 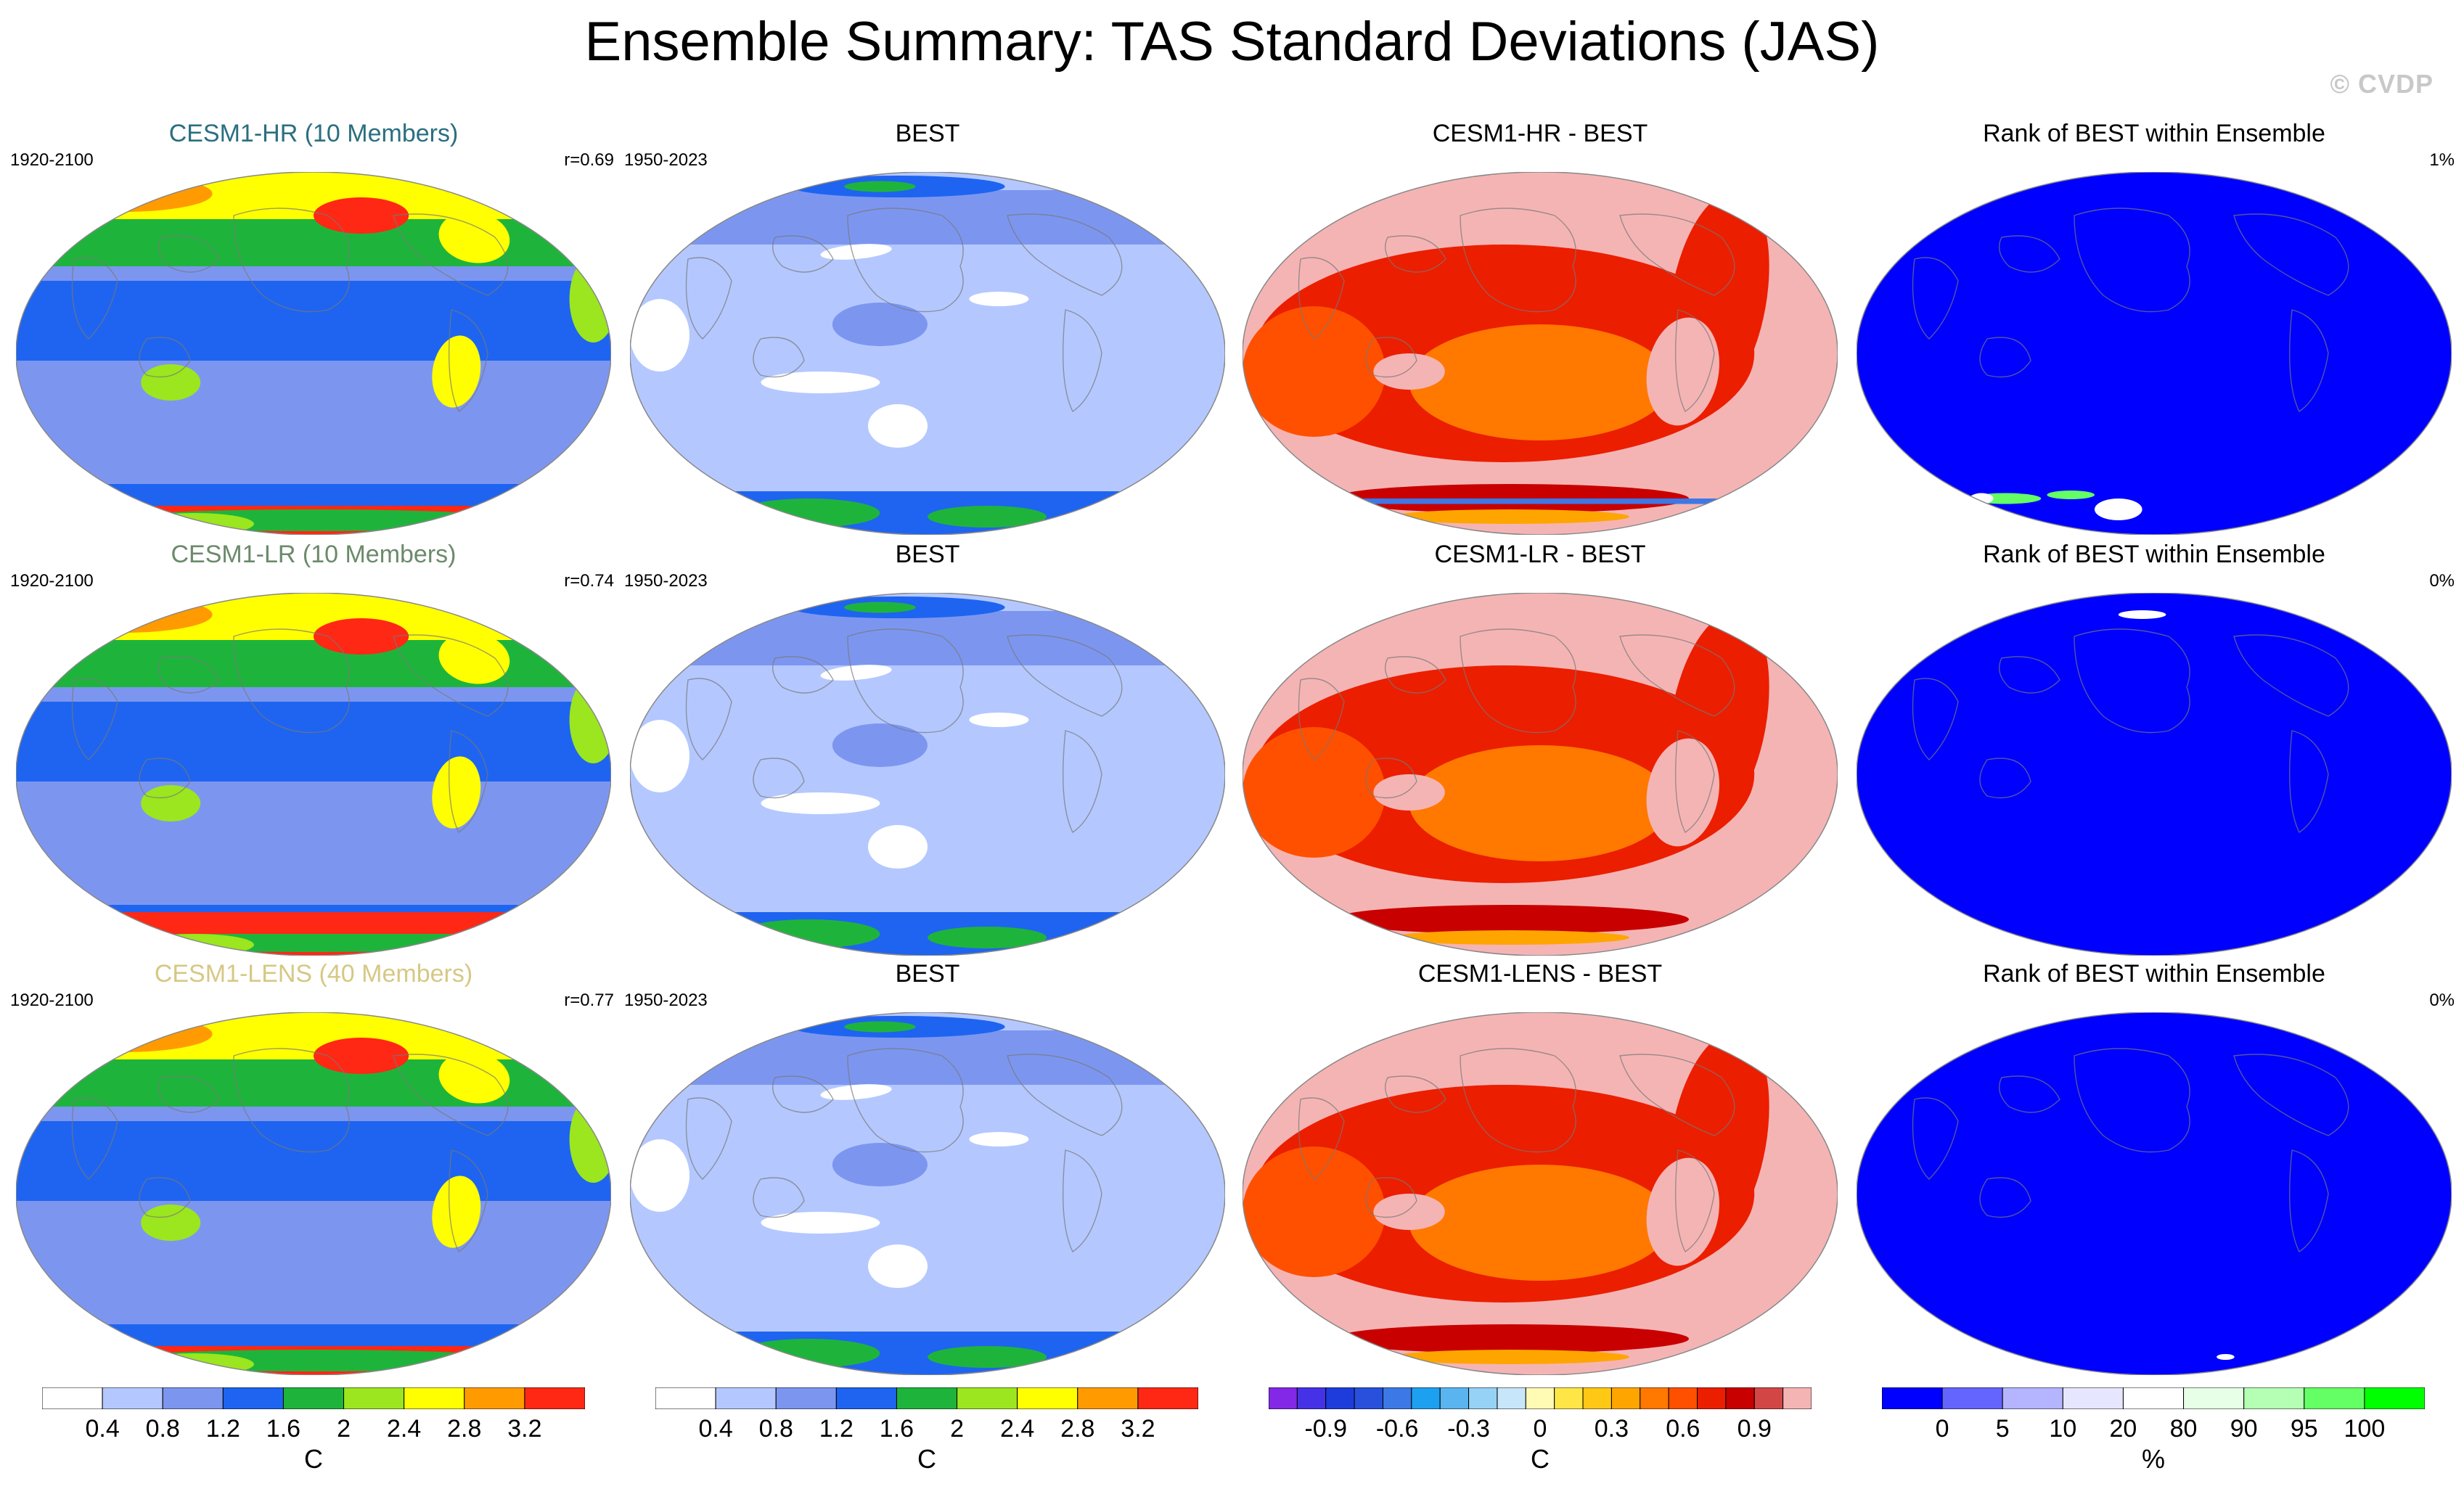 I want to click on field-blob-samerica, so click(x=456, y=792).